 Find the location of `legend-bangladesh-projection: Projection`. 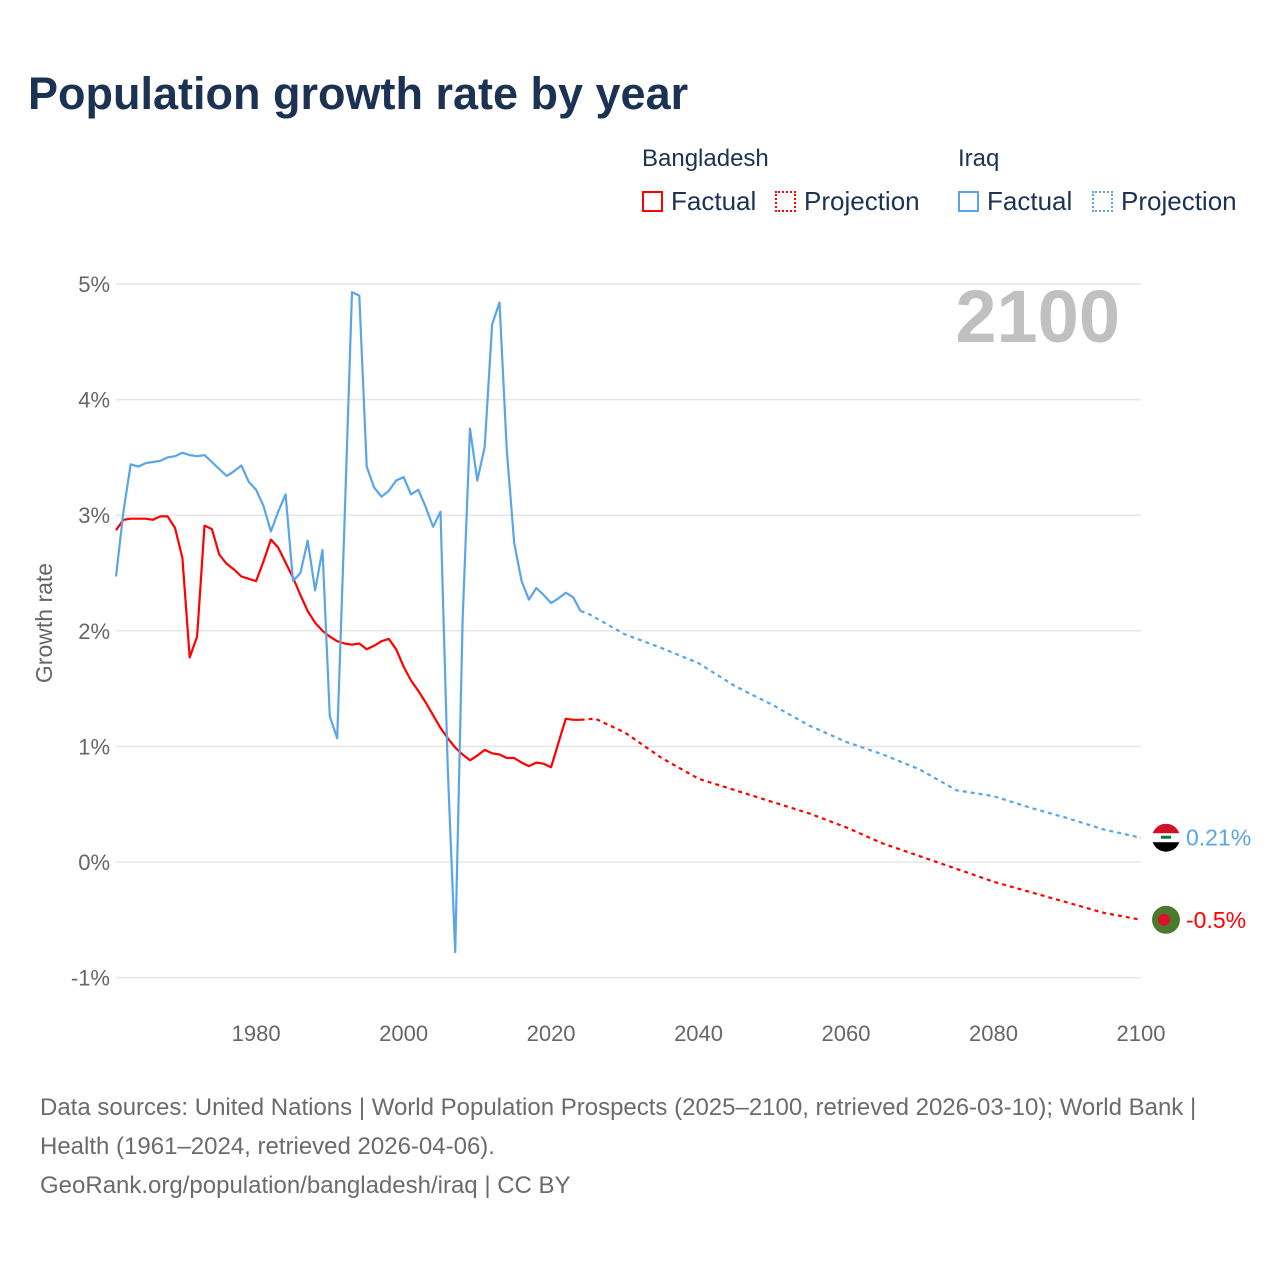

legend-bangladesh-projection: Projection is located at coordinates (847, 201).